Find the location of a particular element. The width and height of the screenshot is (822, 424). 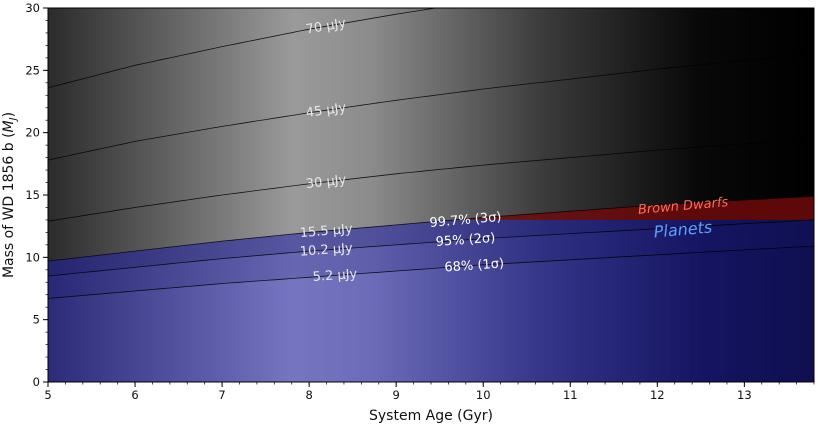

y-axis-title: Mass of WD 1856 b (MJ) is located at coordinates (10, 195).